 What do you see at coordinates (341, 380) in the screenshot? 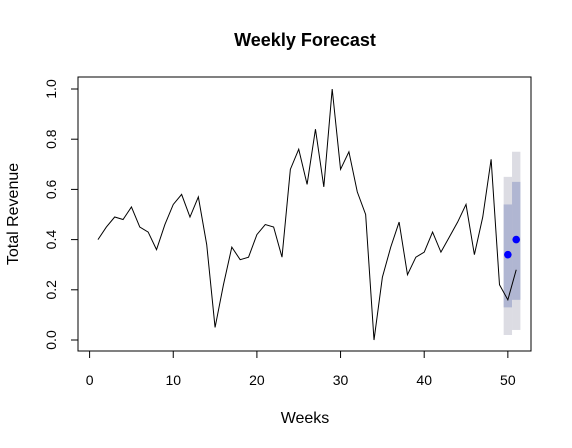
I see `x-tick-label-3: 30` at bounding box center [341, 380].